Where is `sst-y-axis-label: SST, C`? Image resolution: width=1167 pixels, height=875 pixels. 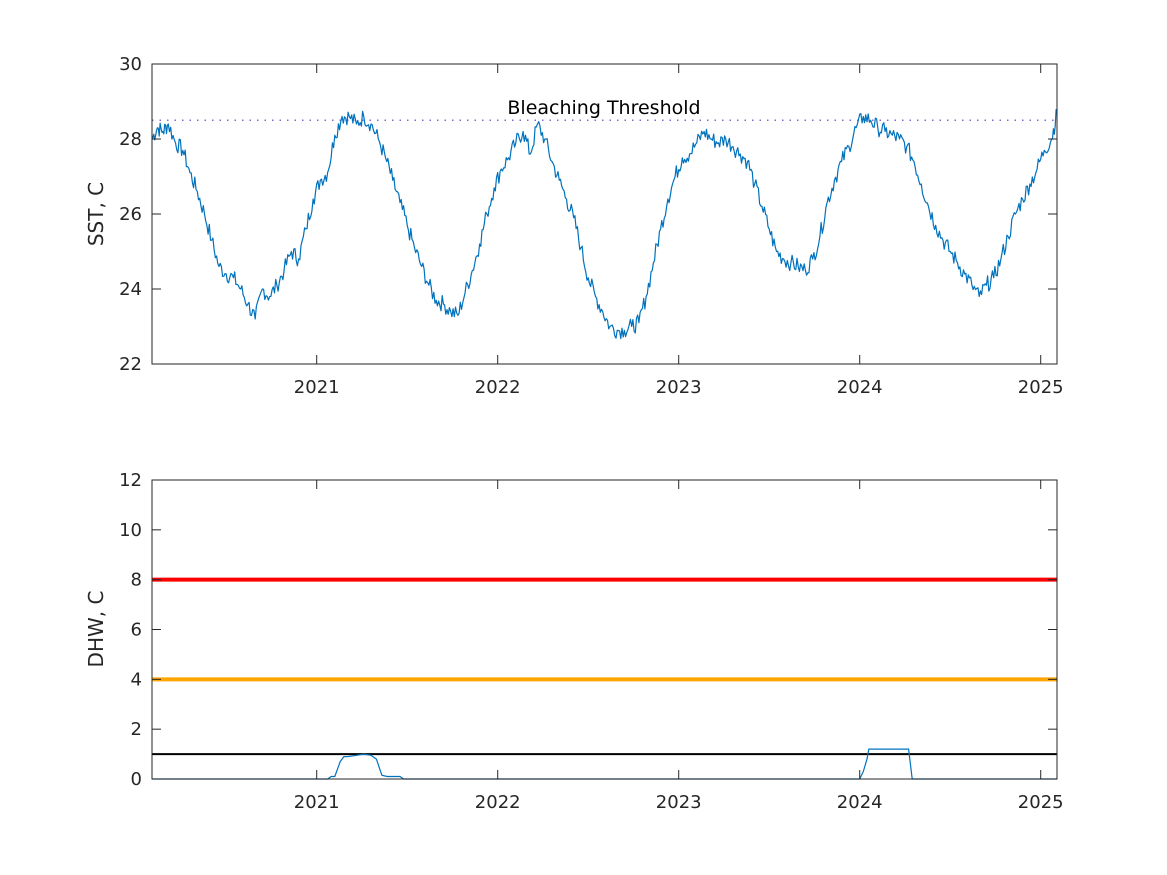
sst-y-axis-label: SST, C is located at coordinates (96, 214).